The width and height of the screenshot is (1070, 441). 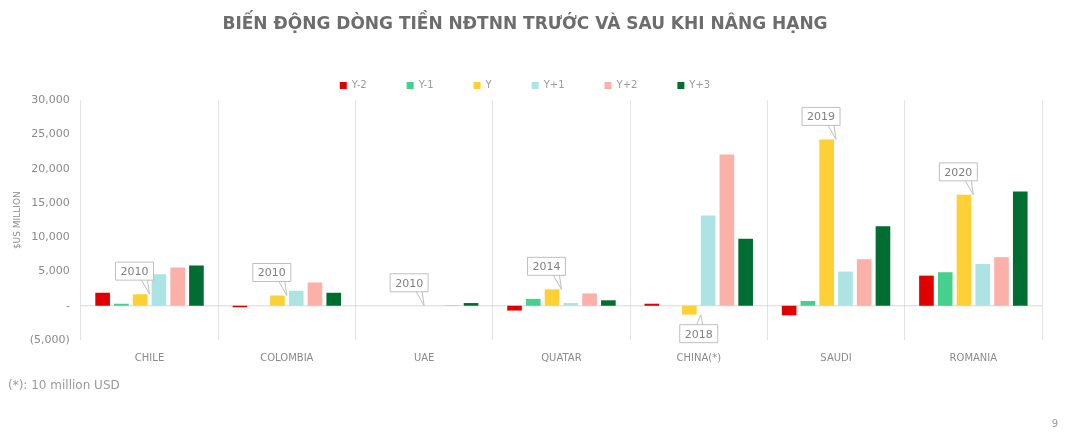 I want to click on legend-label: Y+3, so click(x=699, y=84).